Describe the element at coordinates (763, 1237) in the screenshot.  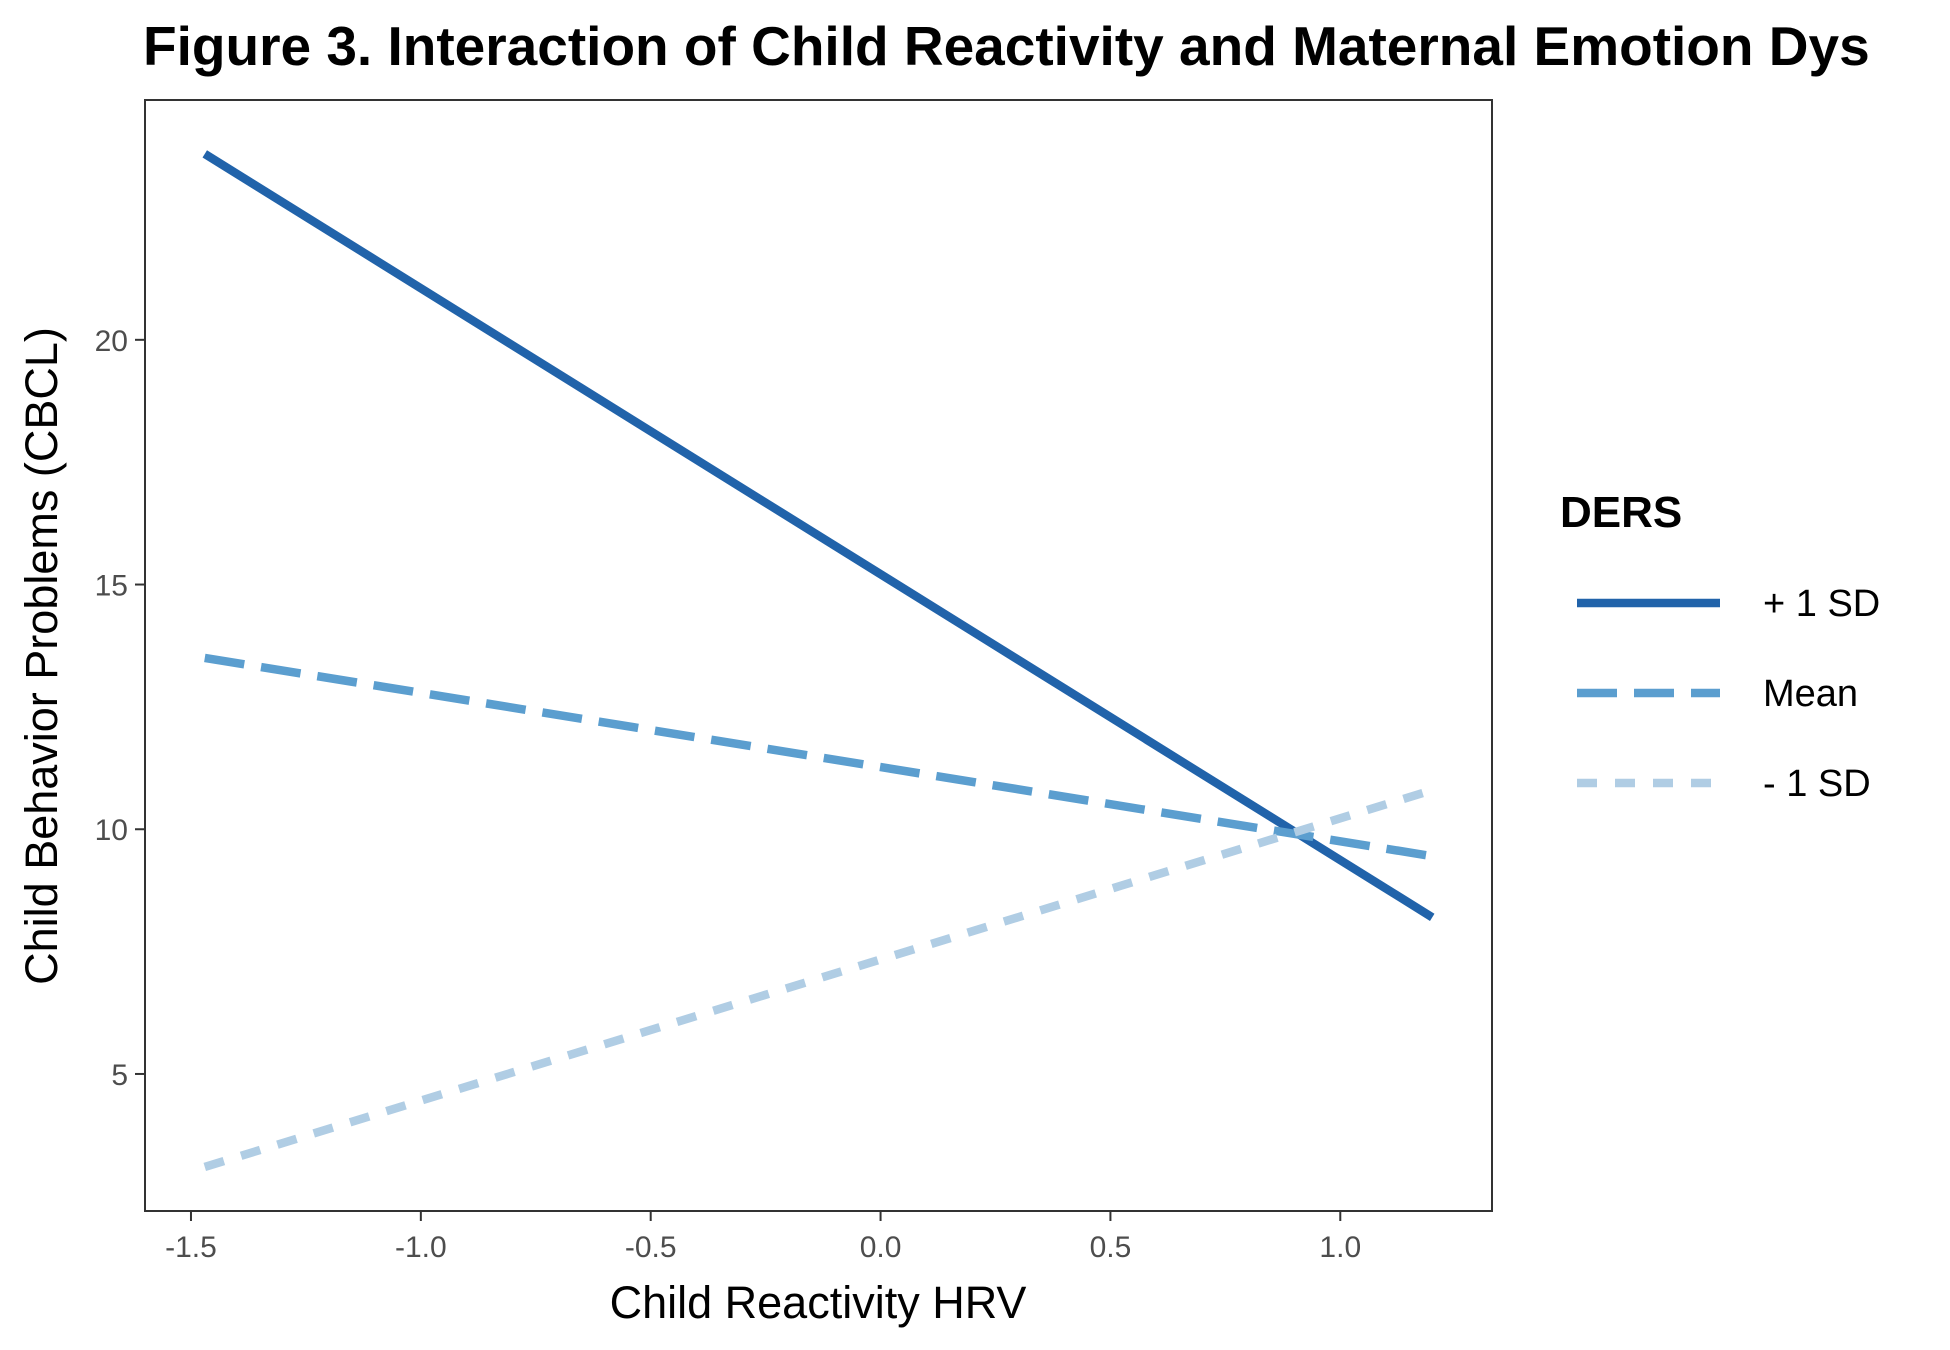
I see `x-axis: -1.5 -1.0 -0.5 0.0 0.5 1.0` at that location.